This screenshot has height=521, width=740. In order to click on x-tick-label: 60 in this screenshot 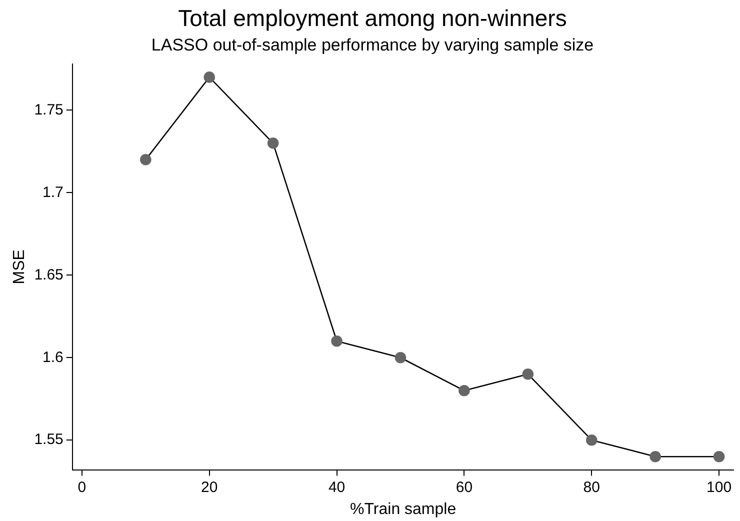, I will do `click(464, 487)`.